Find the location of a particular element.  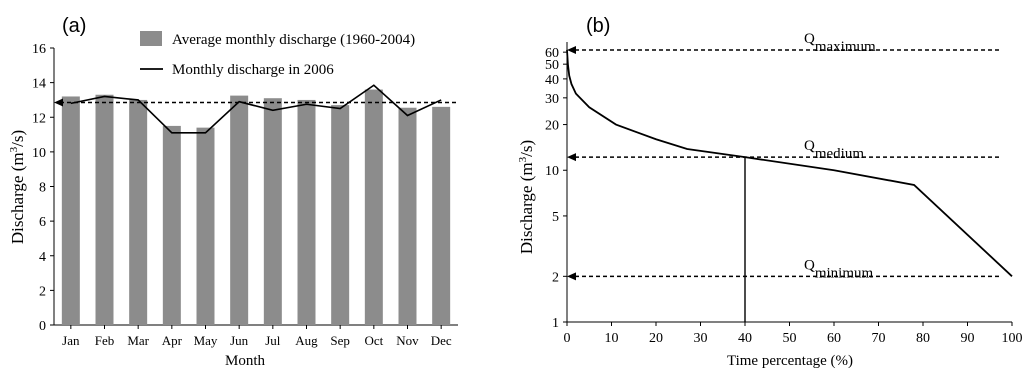

x-tick-label: Jan is located at coordinates (71, 340).